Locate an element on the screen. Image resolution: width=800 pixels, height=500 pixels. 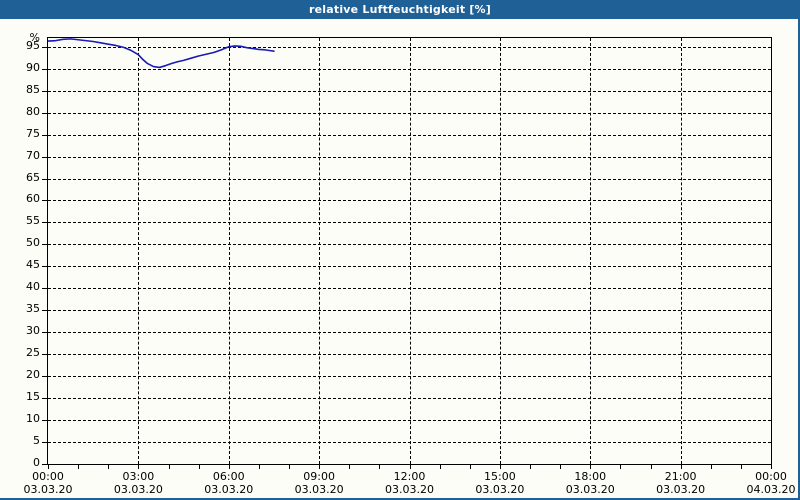
y-axis-tick-label: 60 is located at coordinates (33, 199).